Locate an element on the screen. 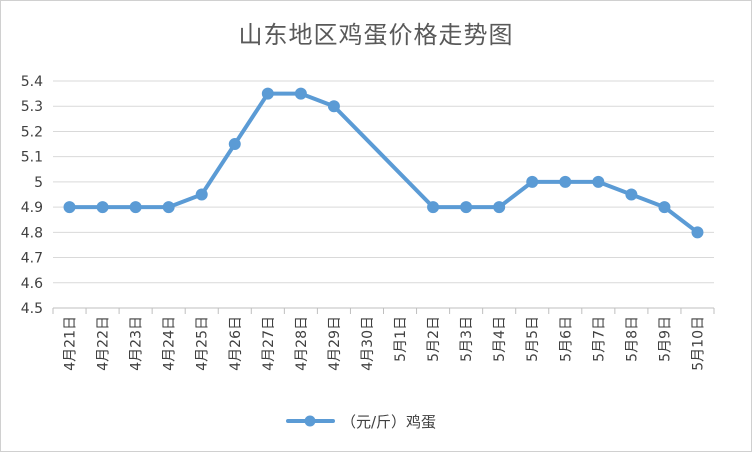 The height and width of the screenshot is (452, 752). legend-marker is located at coordinates (310, 421).